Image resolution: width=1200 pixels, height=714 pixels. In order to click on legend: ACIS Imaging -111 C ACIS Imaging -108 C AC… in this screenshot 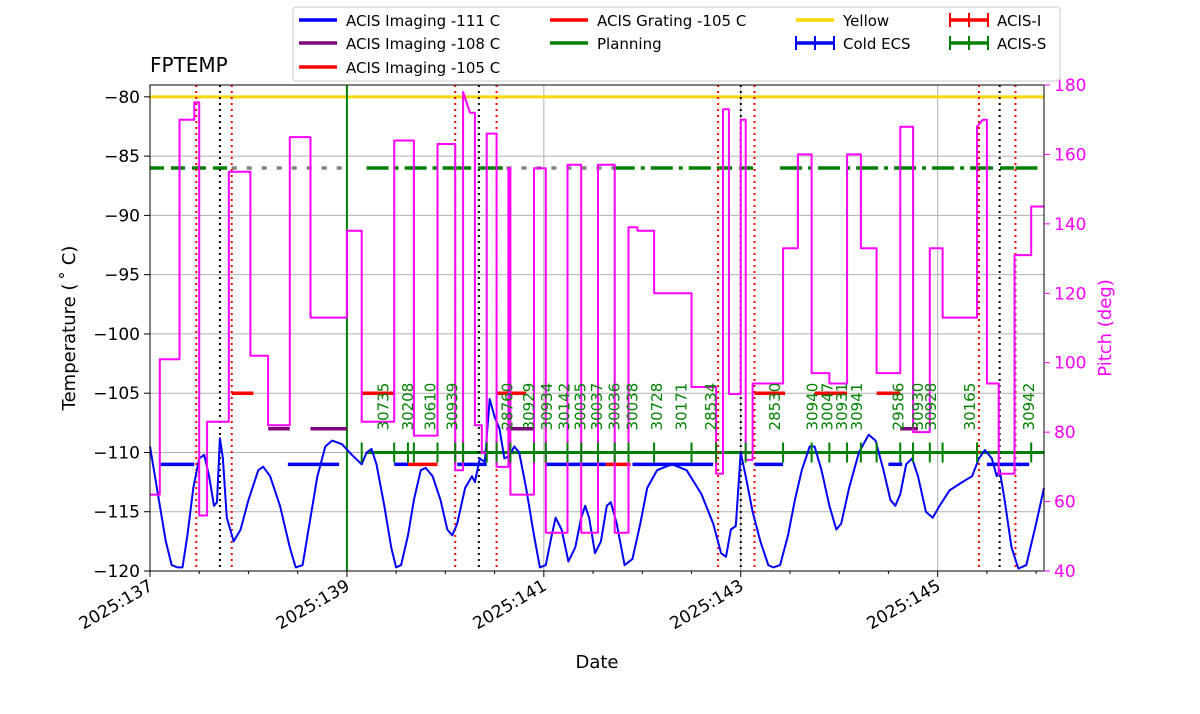, I will do `click(676, 44)`.